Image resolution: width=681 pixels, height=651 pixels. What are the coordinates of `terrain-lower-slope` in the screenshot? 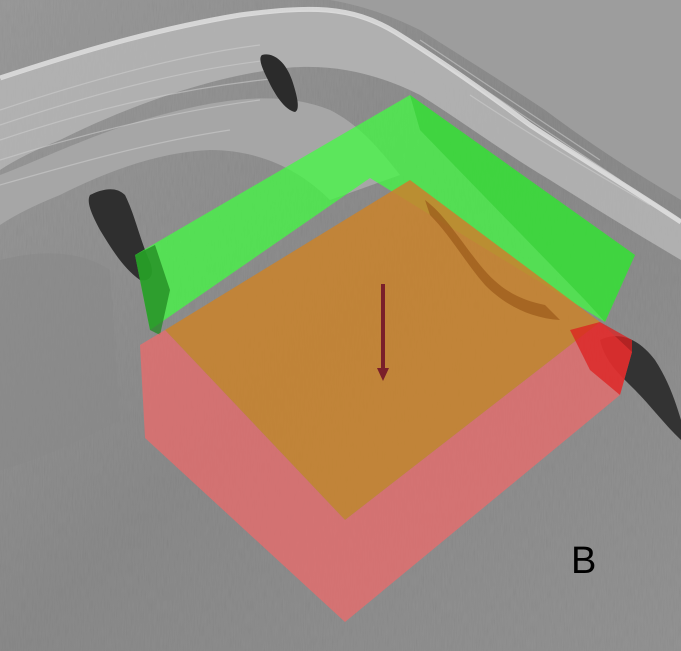 It's located at (60, 361).